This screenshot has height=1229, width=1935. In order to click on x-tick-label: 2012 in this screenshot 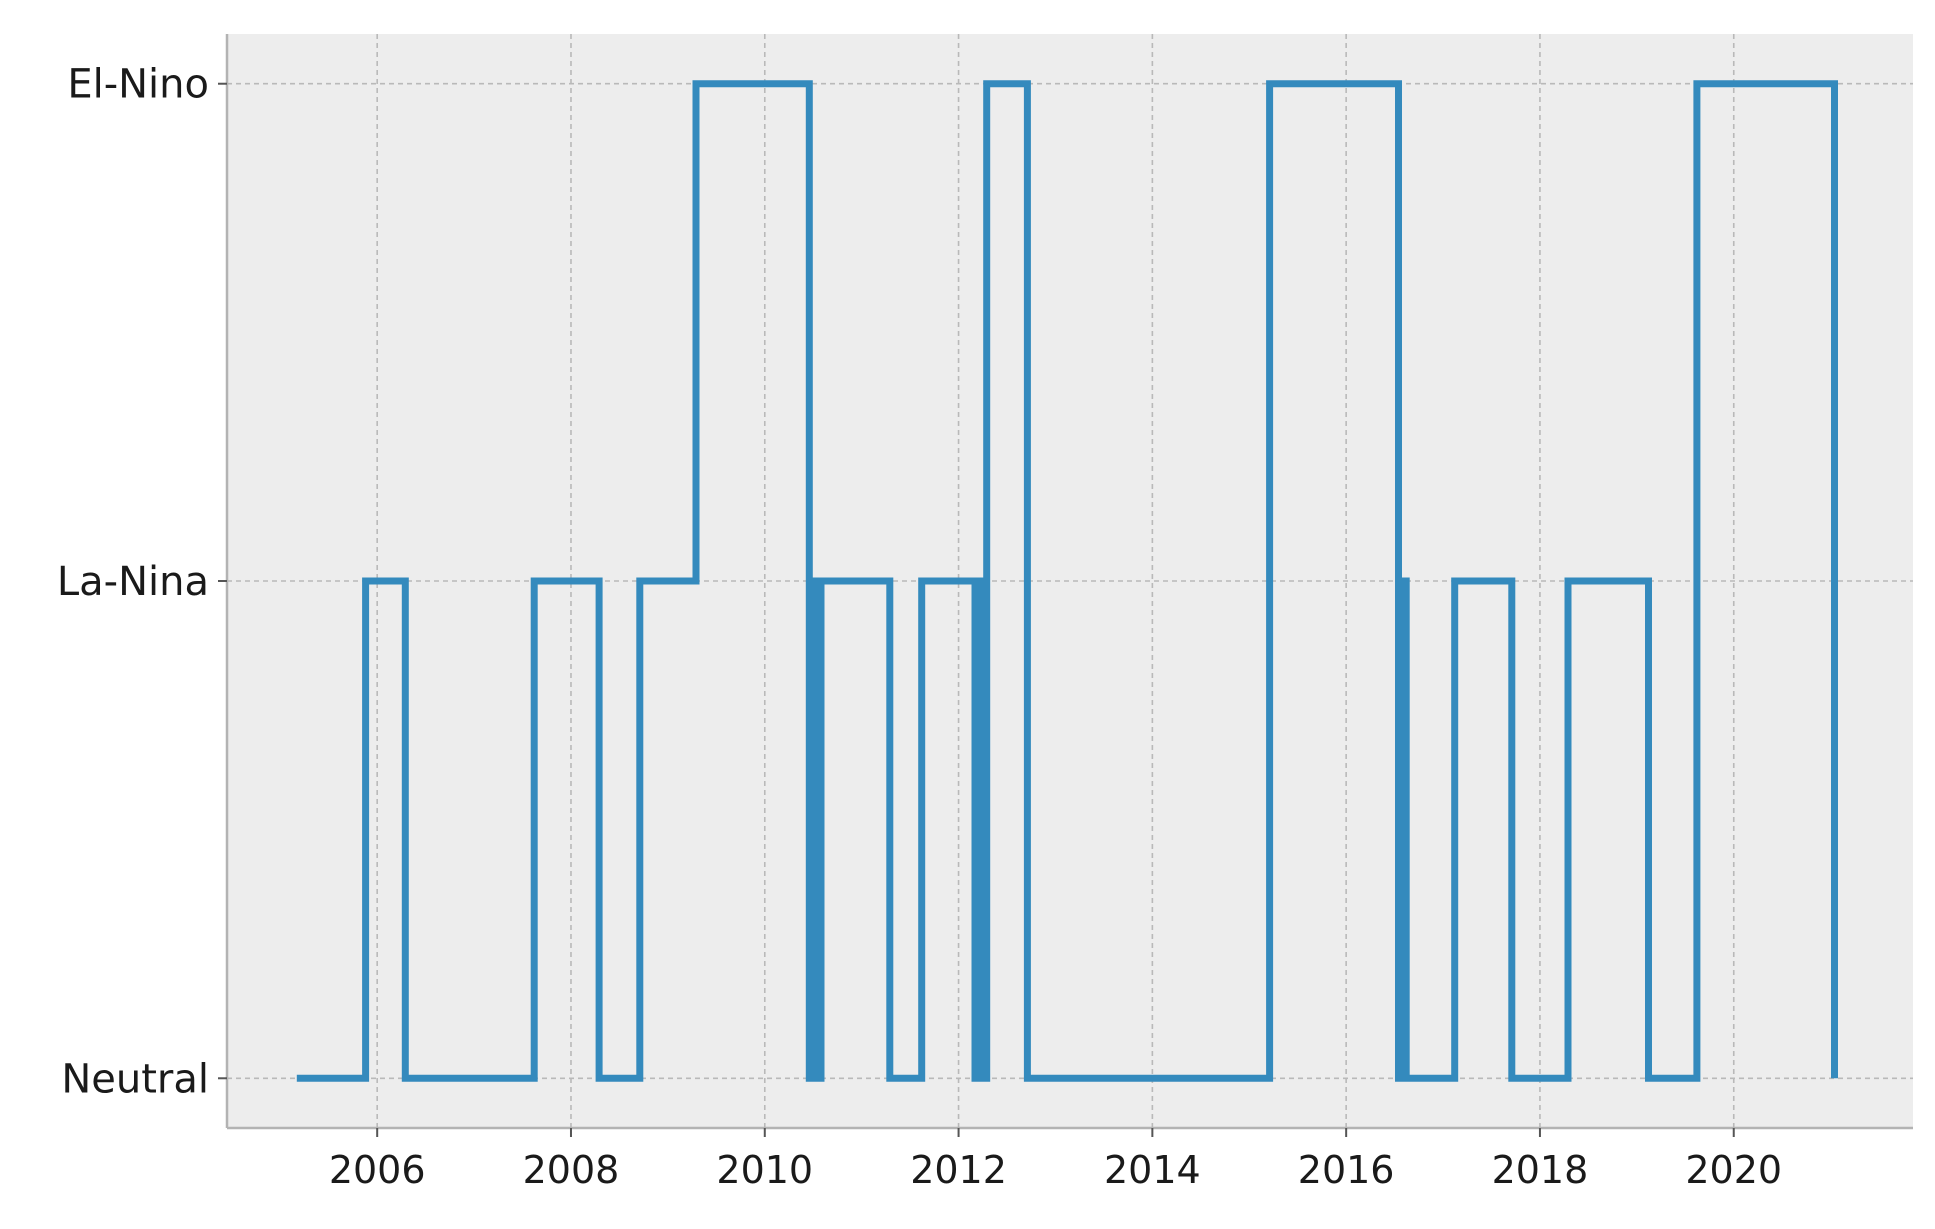, I will do `click(958, 1170)`.